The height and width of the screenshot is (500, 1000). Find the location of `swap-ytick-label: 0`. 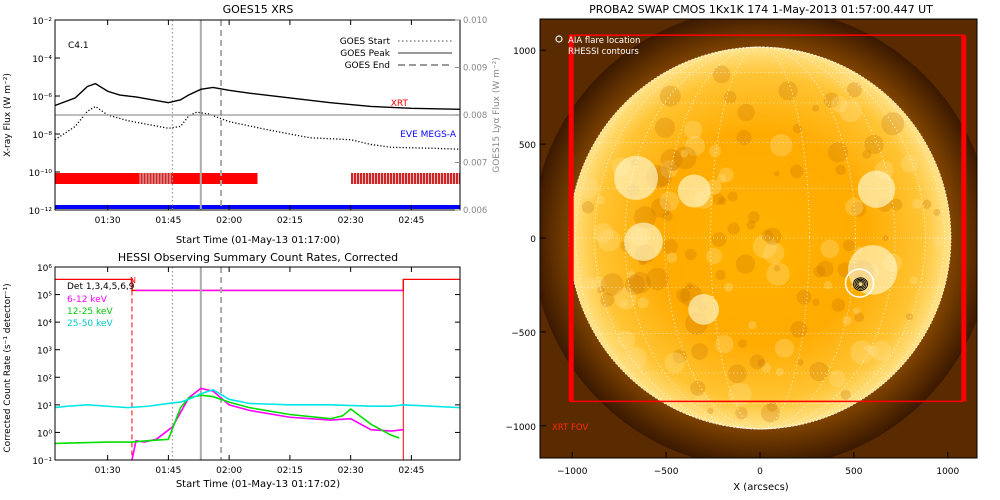

swap-ytick-label: 0 is located at coordinates (533, 240).